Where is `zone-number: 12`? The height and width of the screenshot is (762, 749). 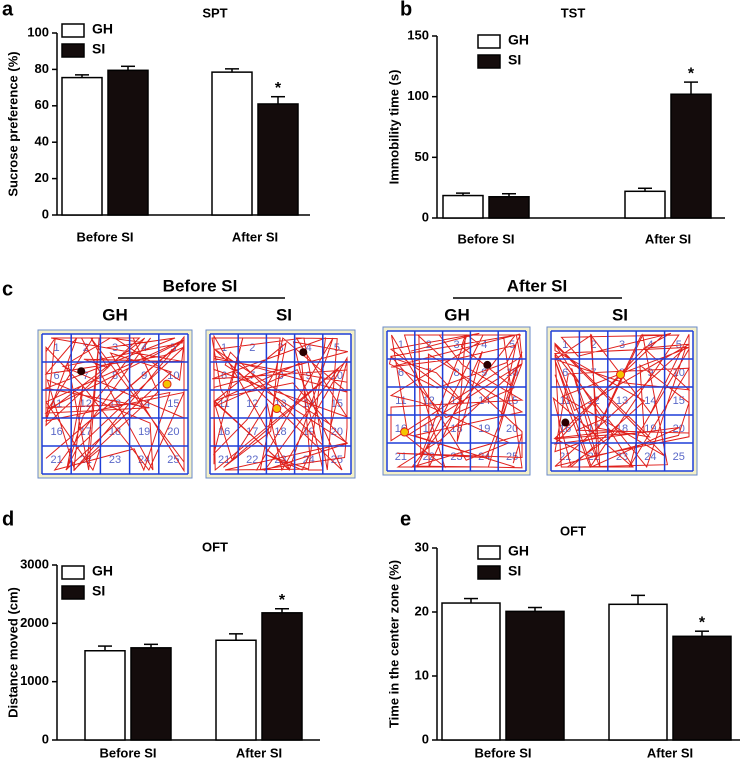 zone-number: 12 is located at coordinates (86, 404).